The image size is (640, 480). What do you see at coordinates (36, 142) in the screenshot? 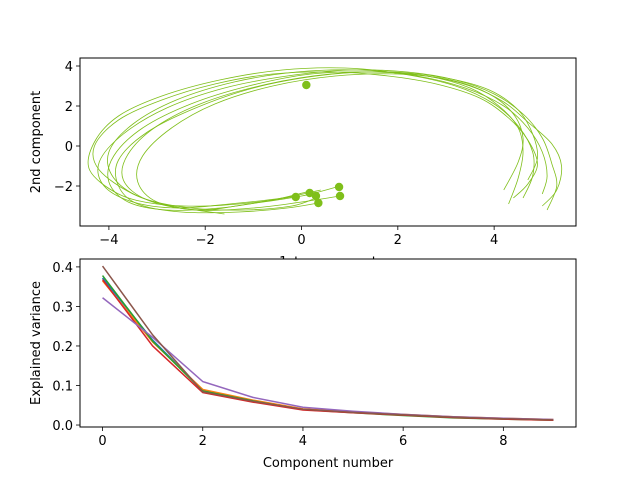
I see `trajectory-y-axis-label: 2nd component` at bounding box center [36, 142].